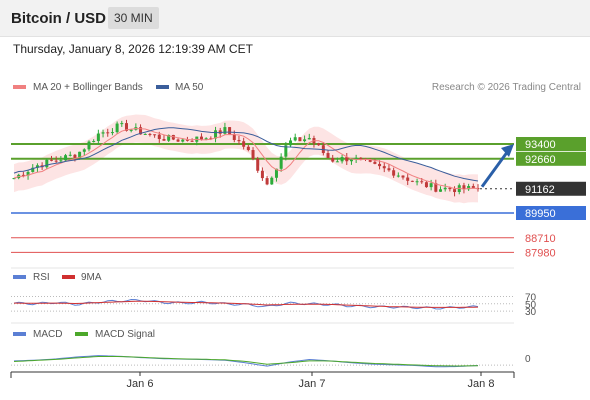 This screenshot has width=590, height=400. Describe the element at coordinates (481, 384) in the screenshot. I see `time-axis-label: Jan 8` at that location.